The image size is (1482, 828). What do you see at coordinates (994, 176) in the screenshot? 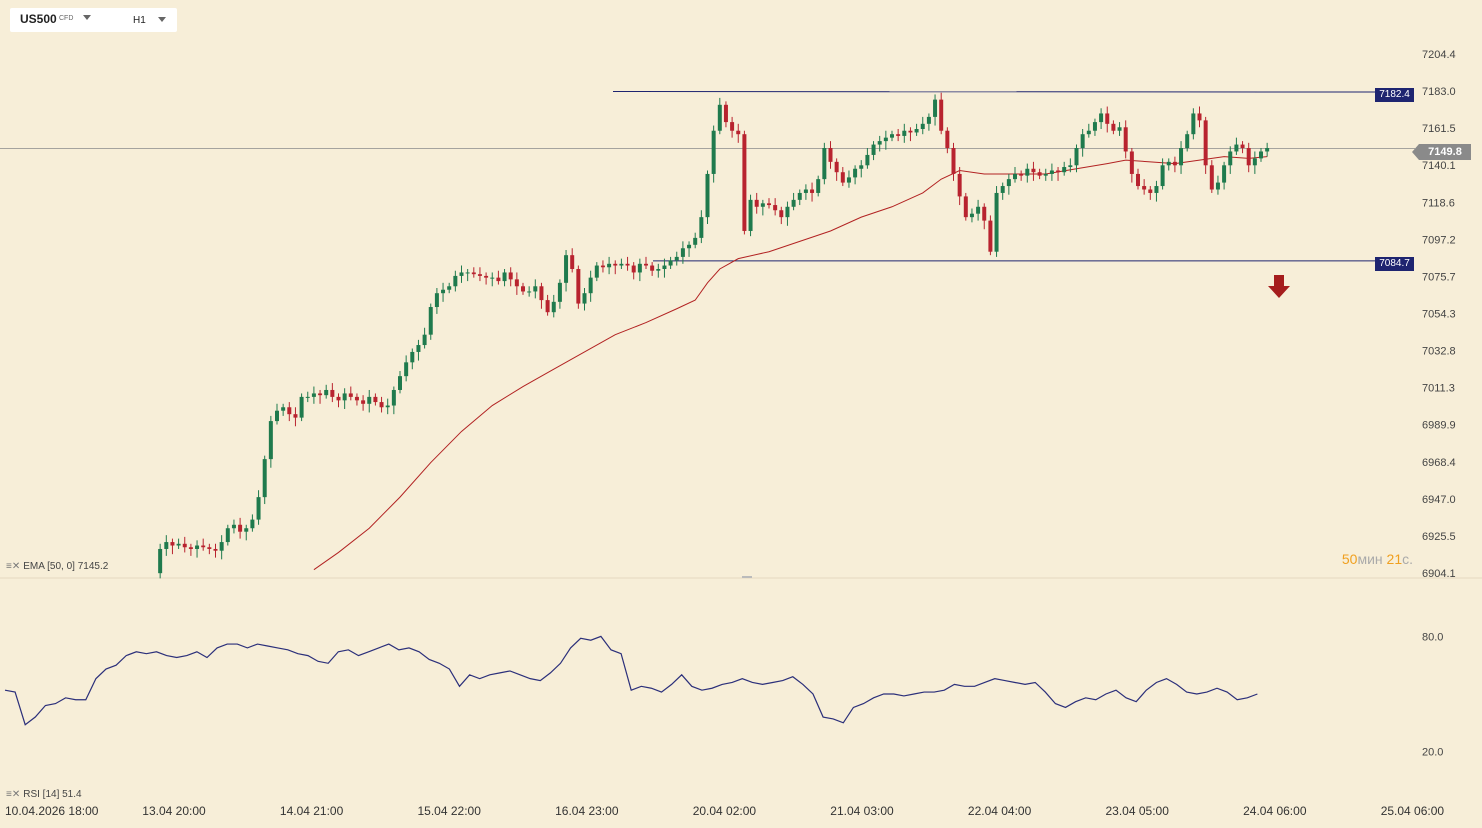
I see `support-resistance-lines` at bounding box center [994, 176].